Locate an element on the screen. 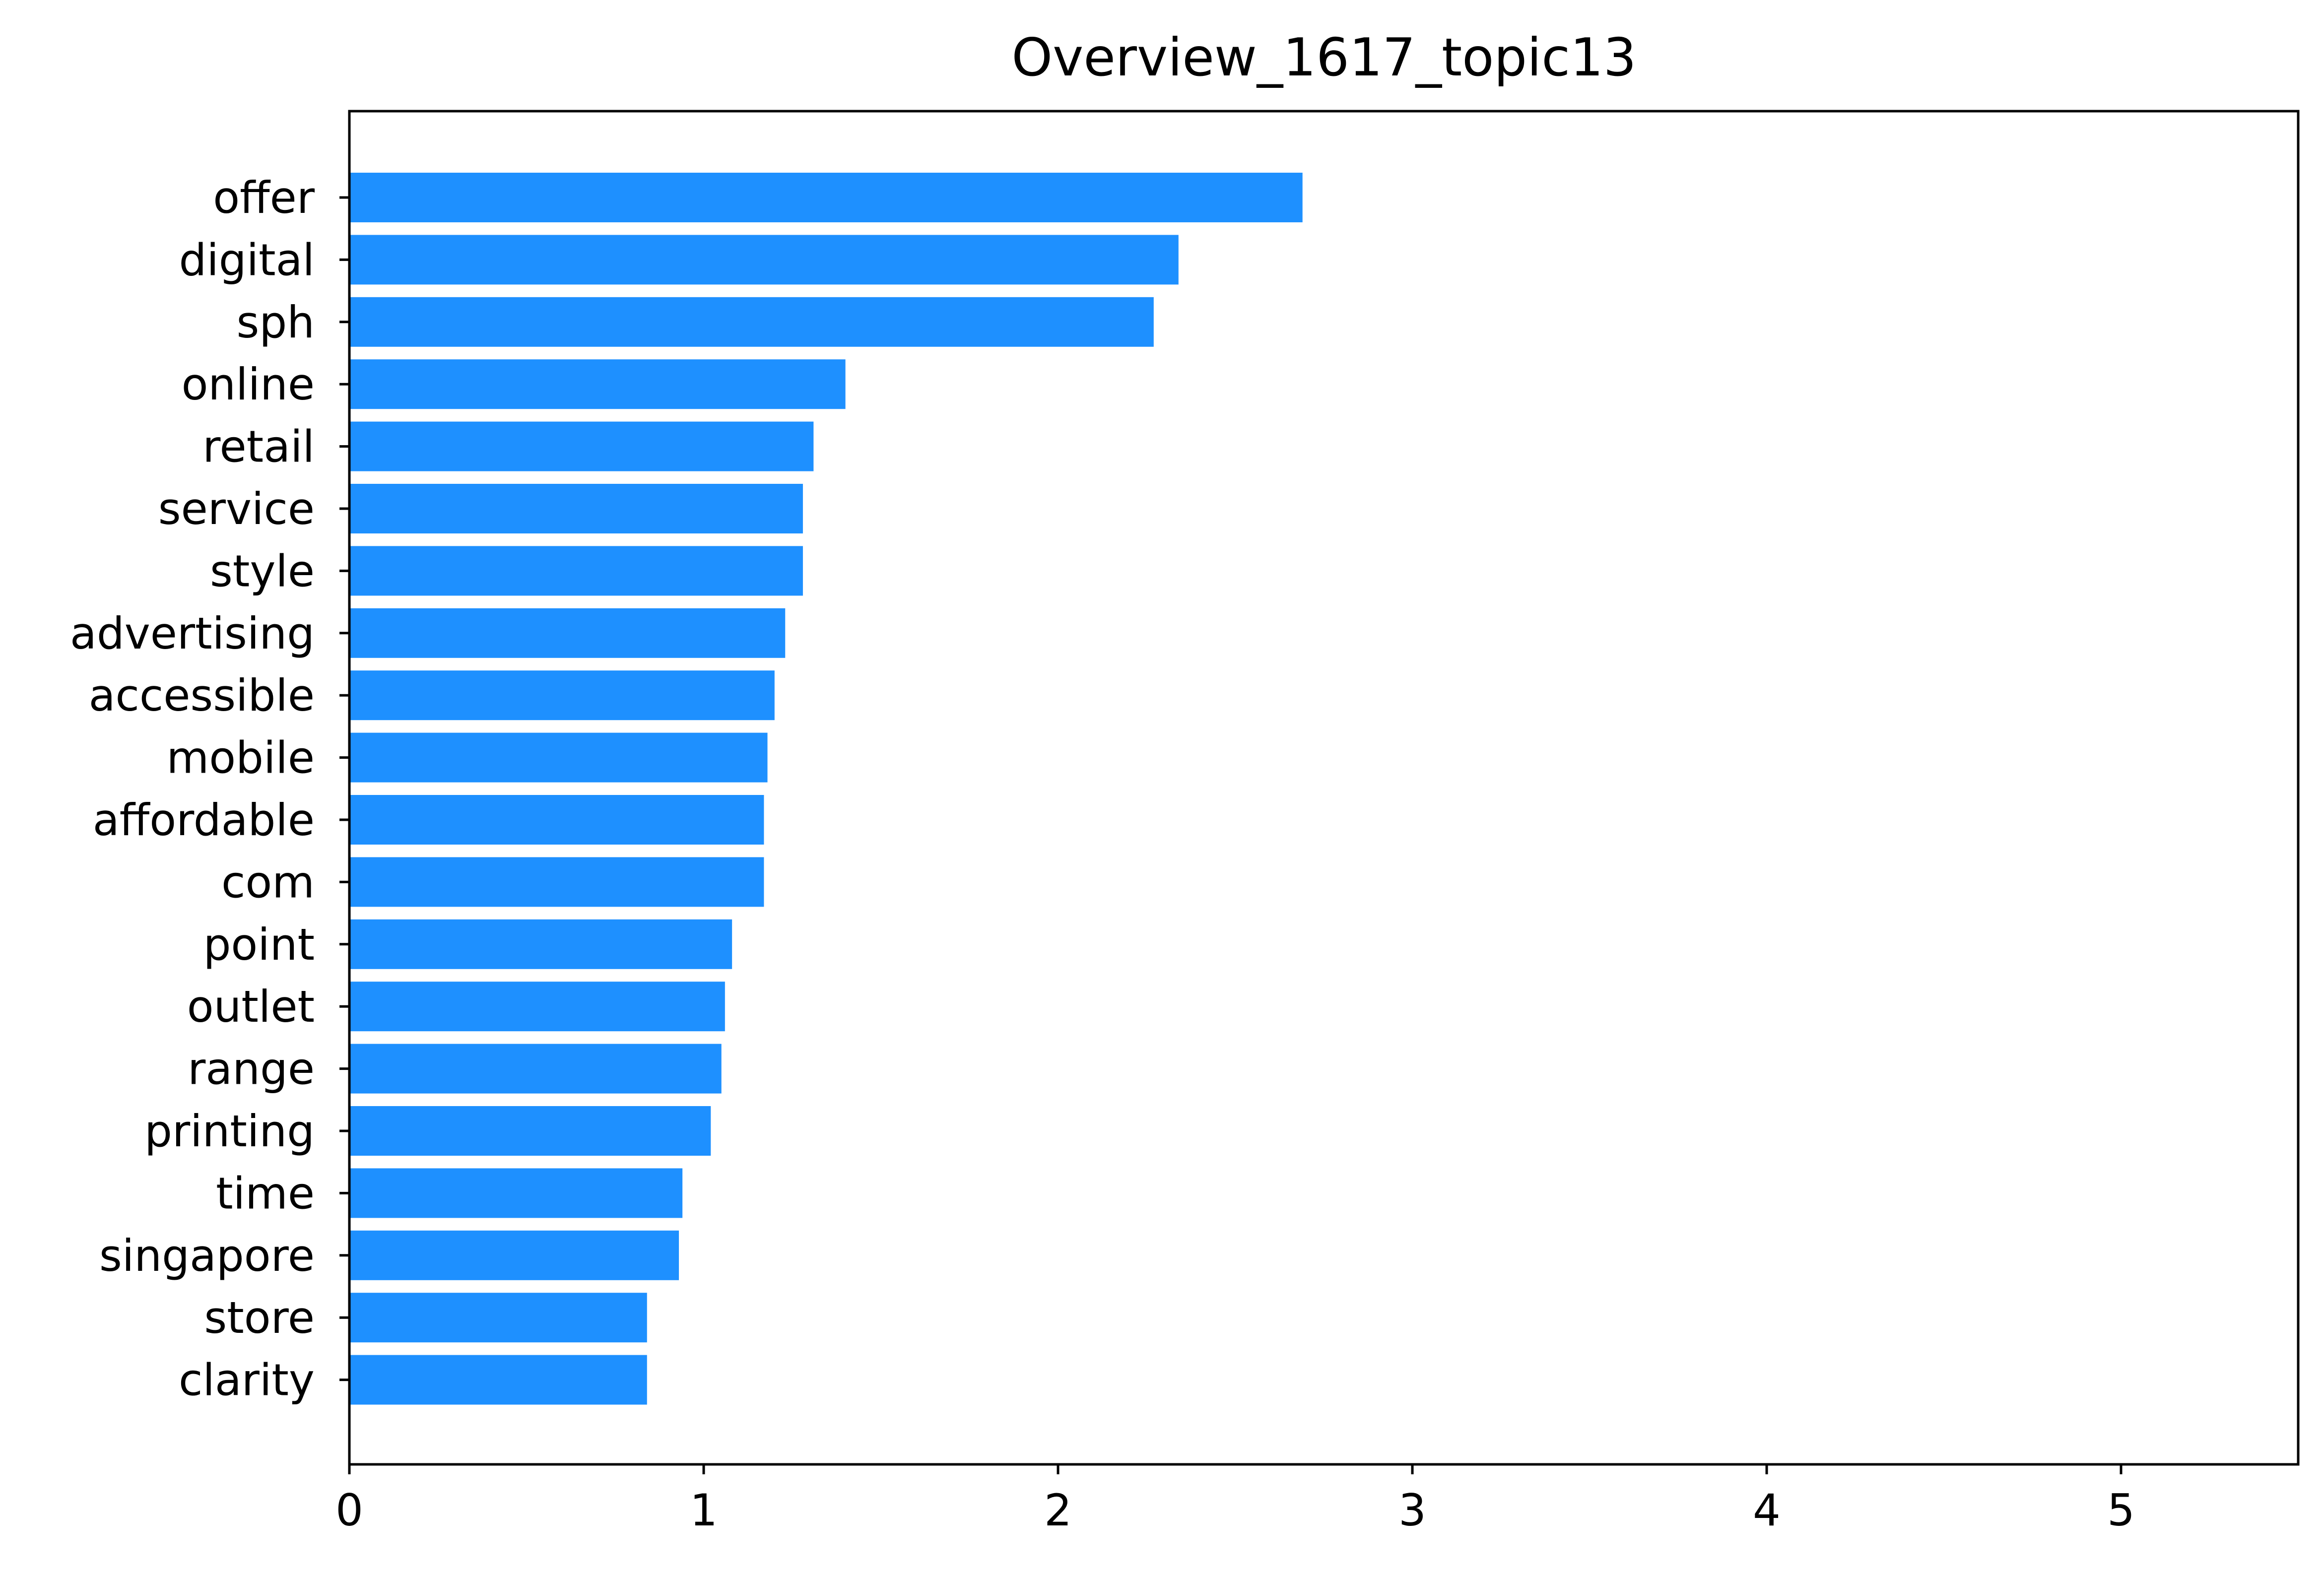  bar-singapore is located at coordinates (514, 1255).